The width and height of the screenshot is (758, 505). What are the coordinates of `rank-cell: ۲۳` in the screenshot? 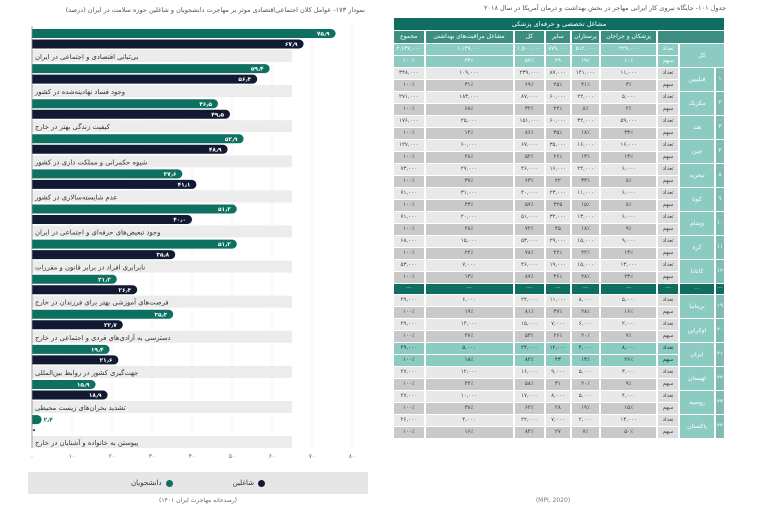 It's located at (720, 402).